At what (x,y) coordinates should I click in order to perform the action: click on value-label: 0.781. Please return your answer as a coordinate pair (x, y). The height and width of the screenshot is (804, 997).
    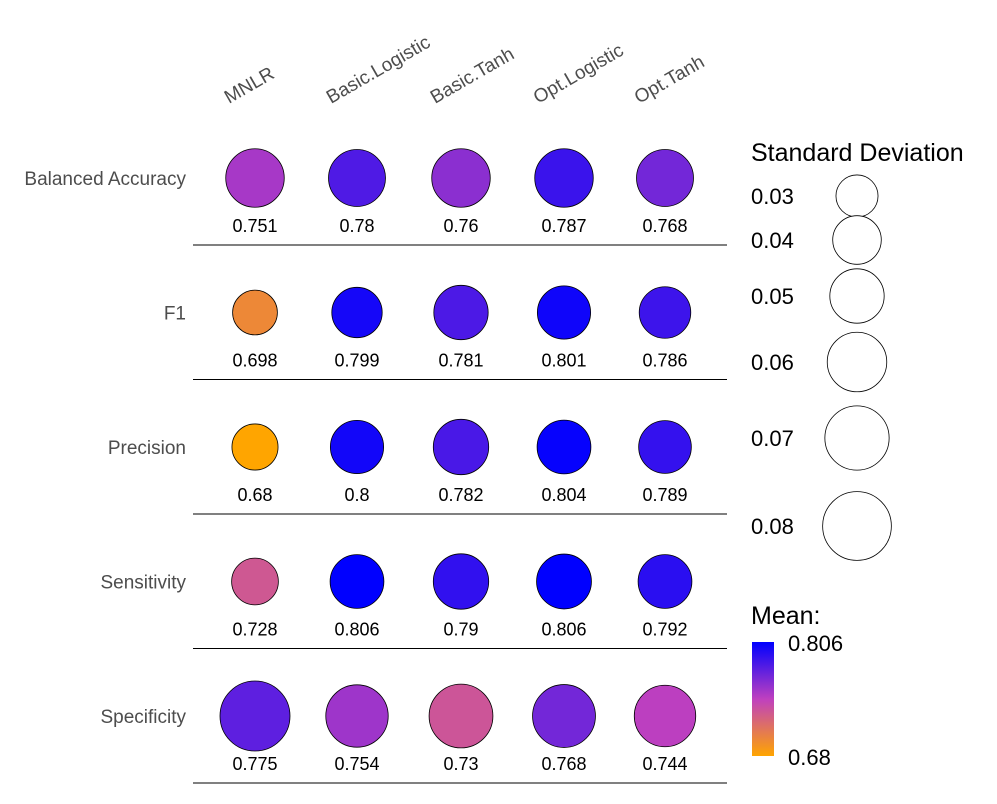
    Looking at the image, I should click on (460, 361).